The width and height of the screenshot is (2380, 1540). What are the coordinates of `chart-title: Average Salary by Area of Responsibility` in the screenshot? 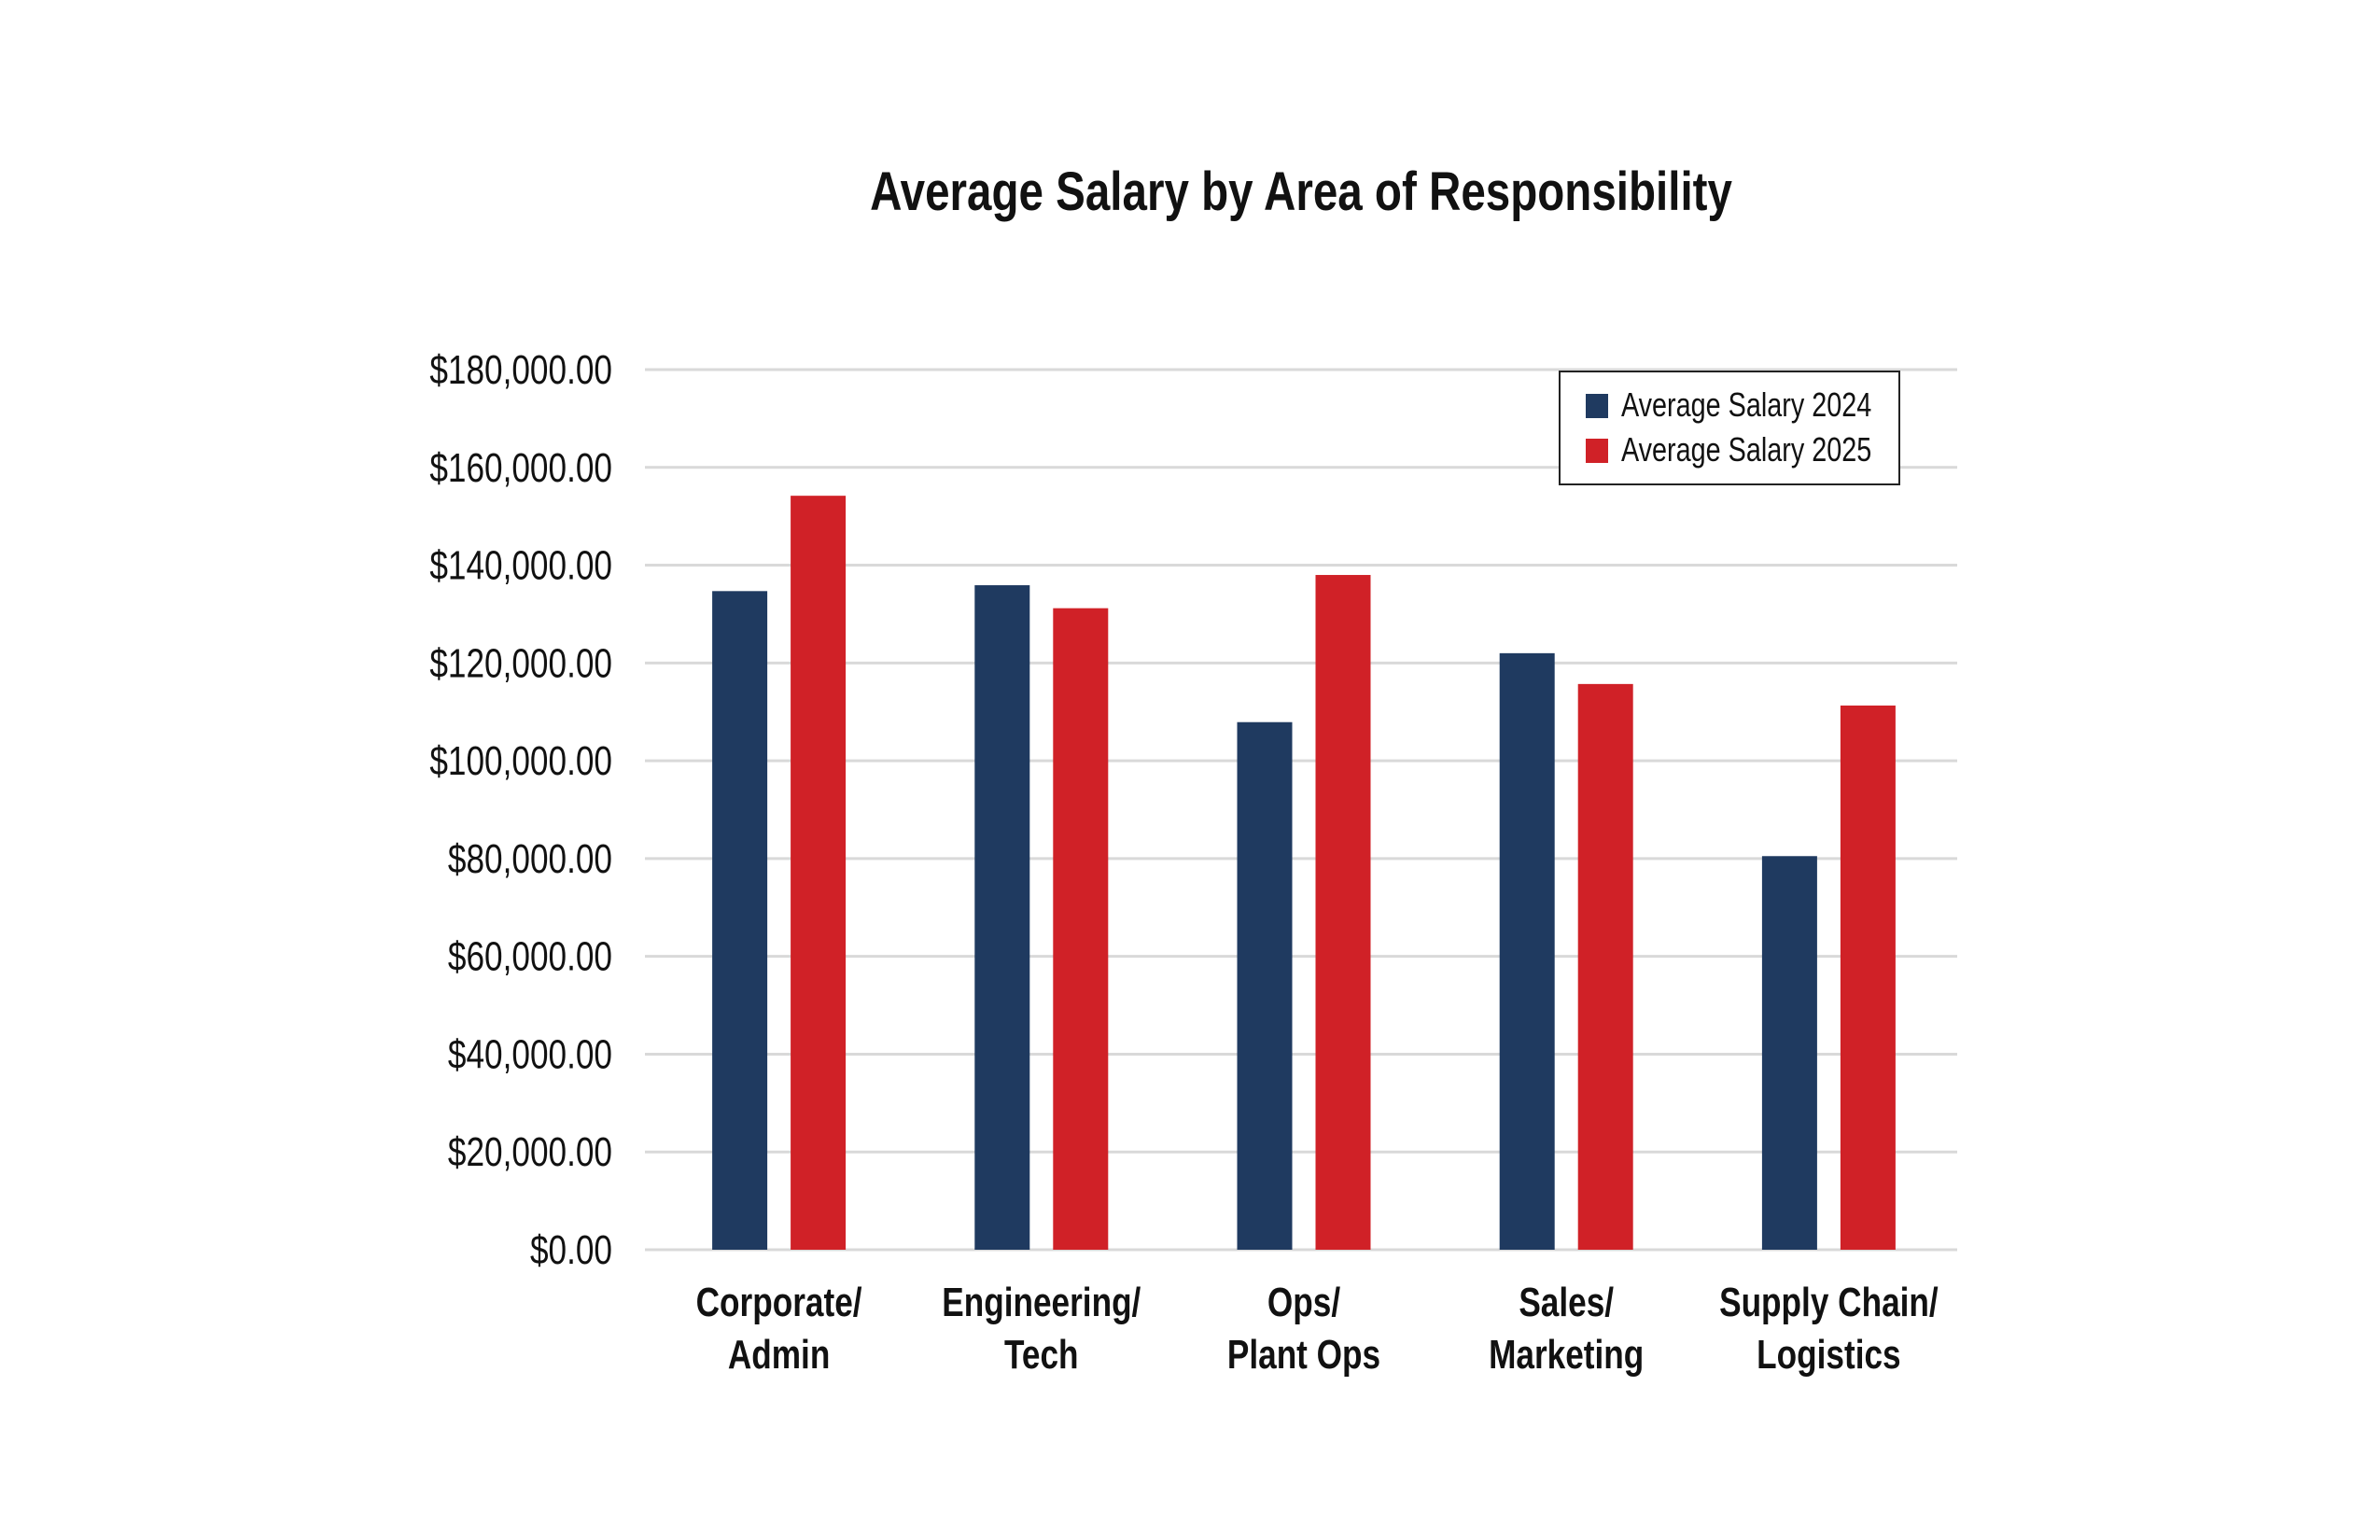 It's located at (1301, 192).